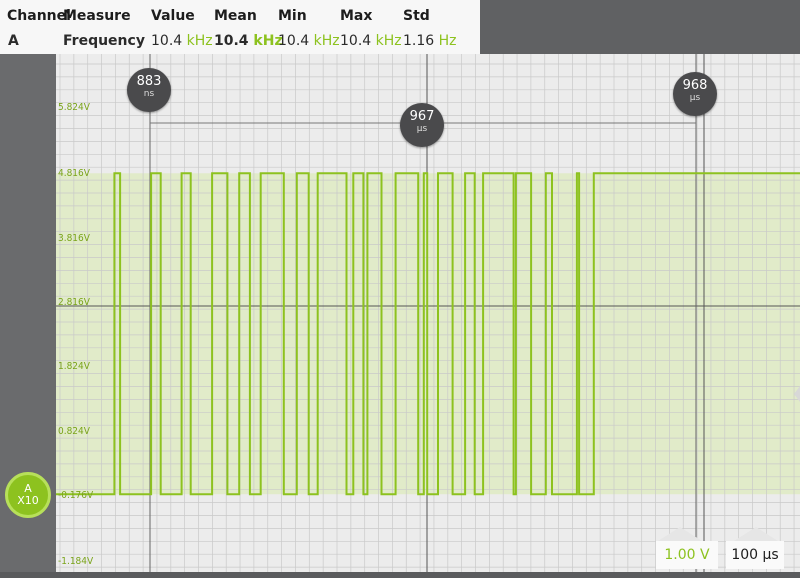 This screenshot has height=578, width=800. What do you see at coordinates (356, 16) in the screenshot?
I see `header-max: Max` at bounding box center [356, 16].